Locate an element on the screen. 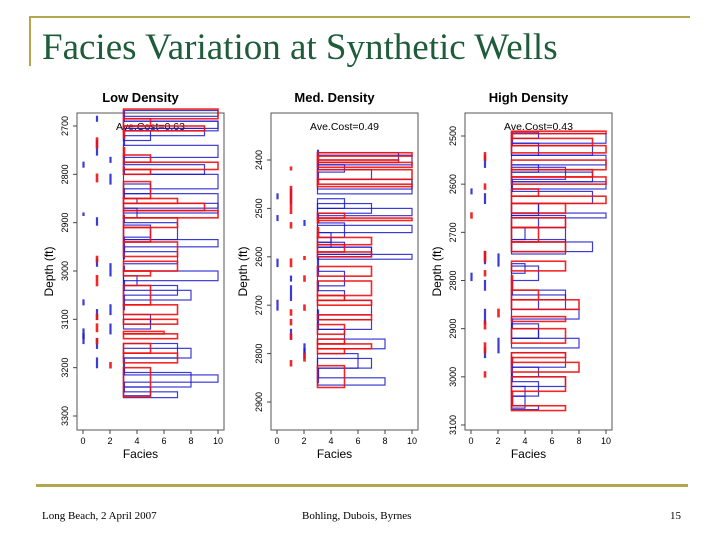 This screenshot has height=540, width=720. y-tick-label: 2400 is located at coordinates (259, 160).